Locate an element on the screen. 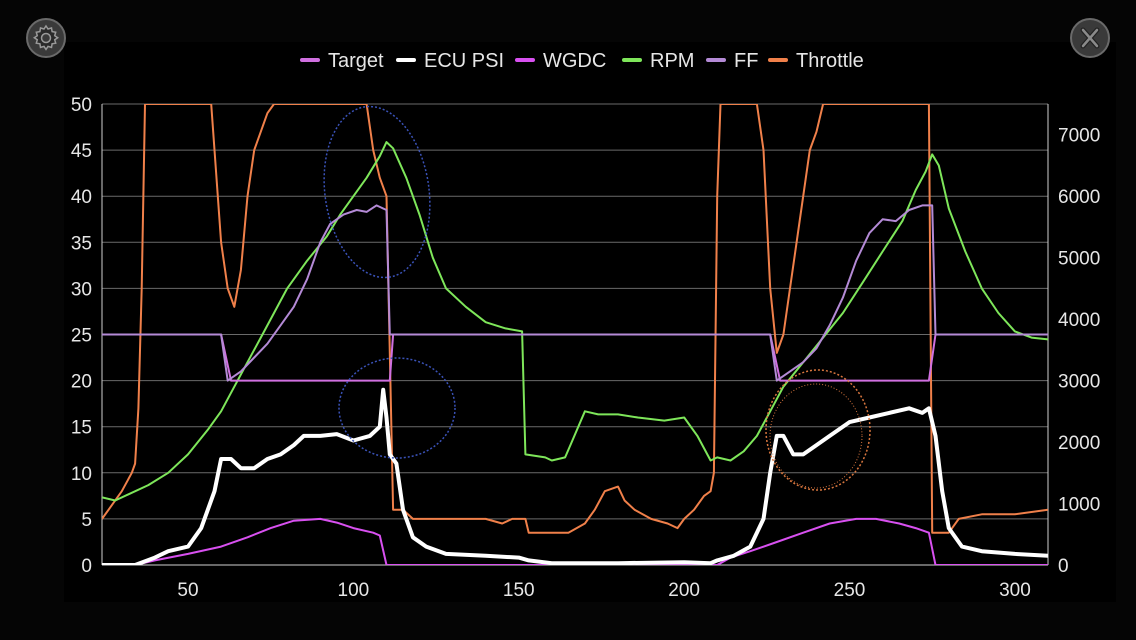  y-right-tick-label: 3000 is located at coordinates (1079, 382).